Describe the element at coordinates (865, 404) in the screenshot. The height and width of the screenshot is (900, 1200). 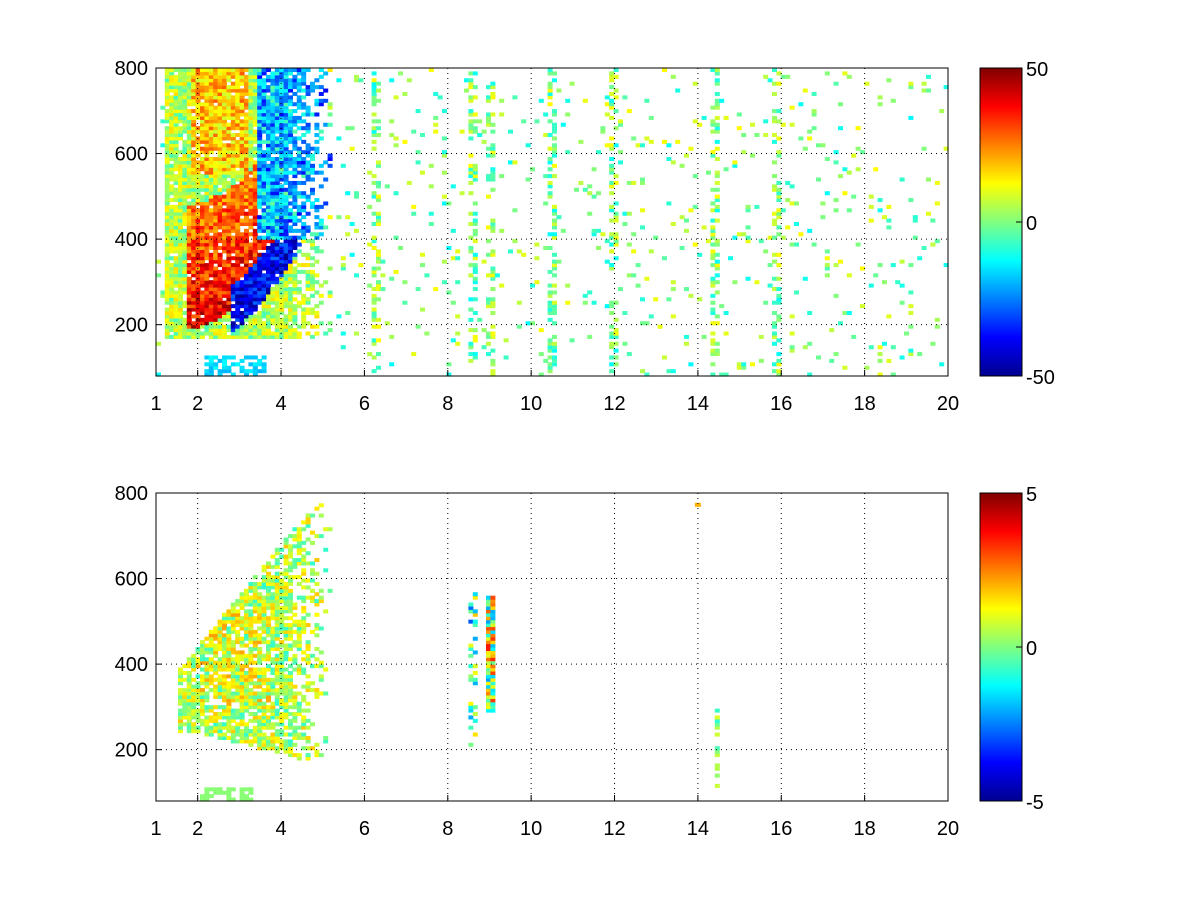
I see `x-tick-label: 18` at that location.